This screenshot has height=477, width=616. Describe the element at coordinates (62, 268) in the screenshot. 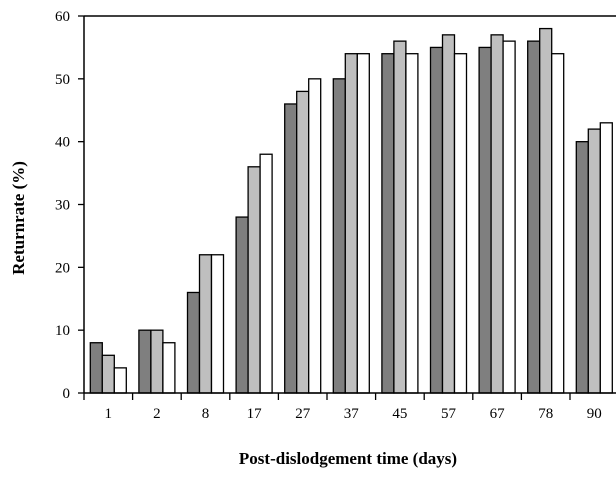

I see `y-tick-label-20: 20` at that location.